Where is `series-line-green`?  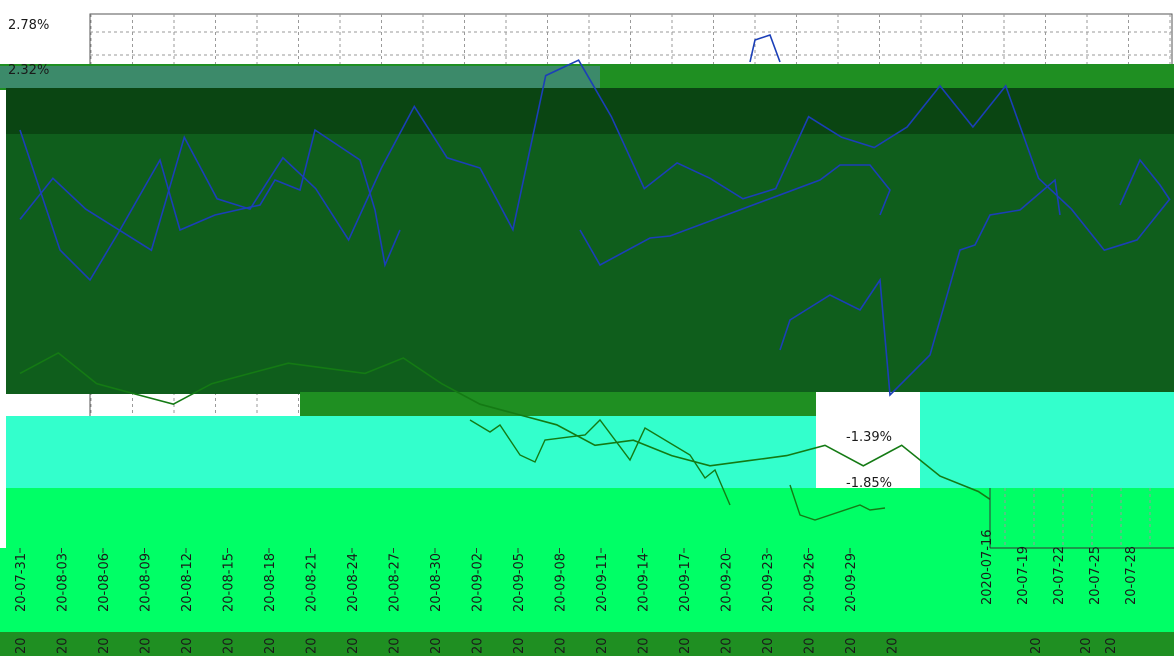
series-line-green is located at coordinates (600, 462).